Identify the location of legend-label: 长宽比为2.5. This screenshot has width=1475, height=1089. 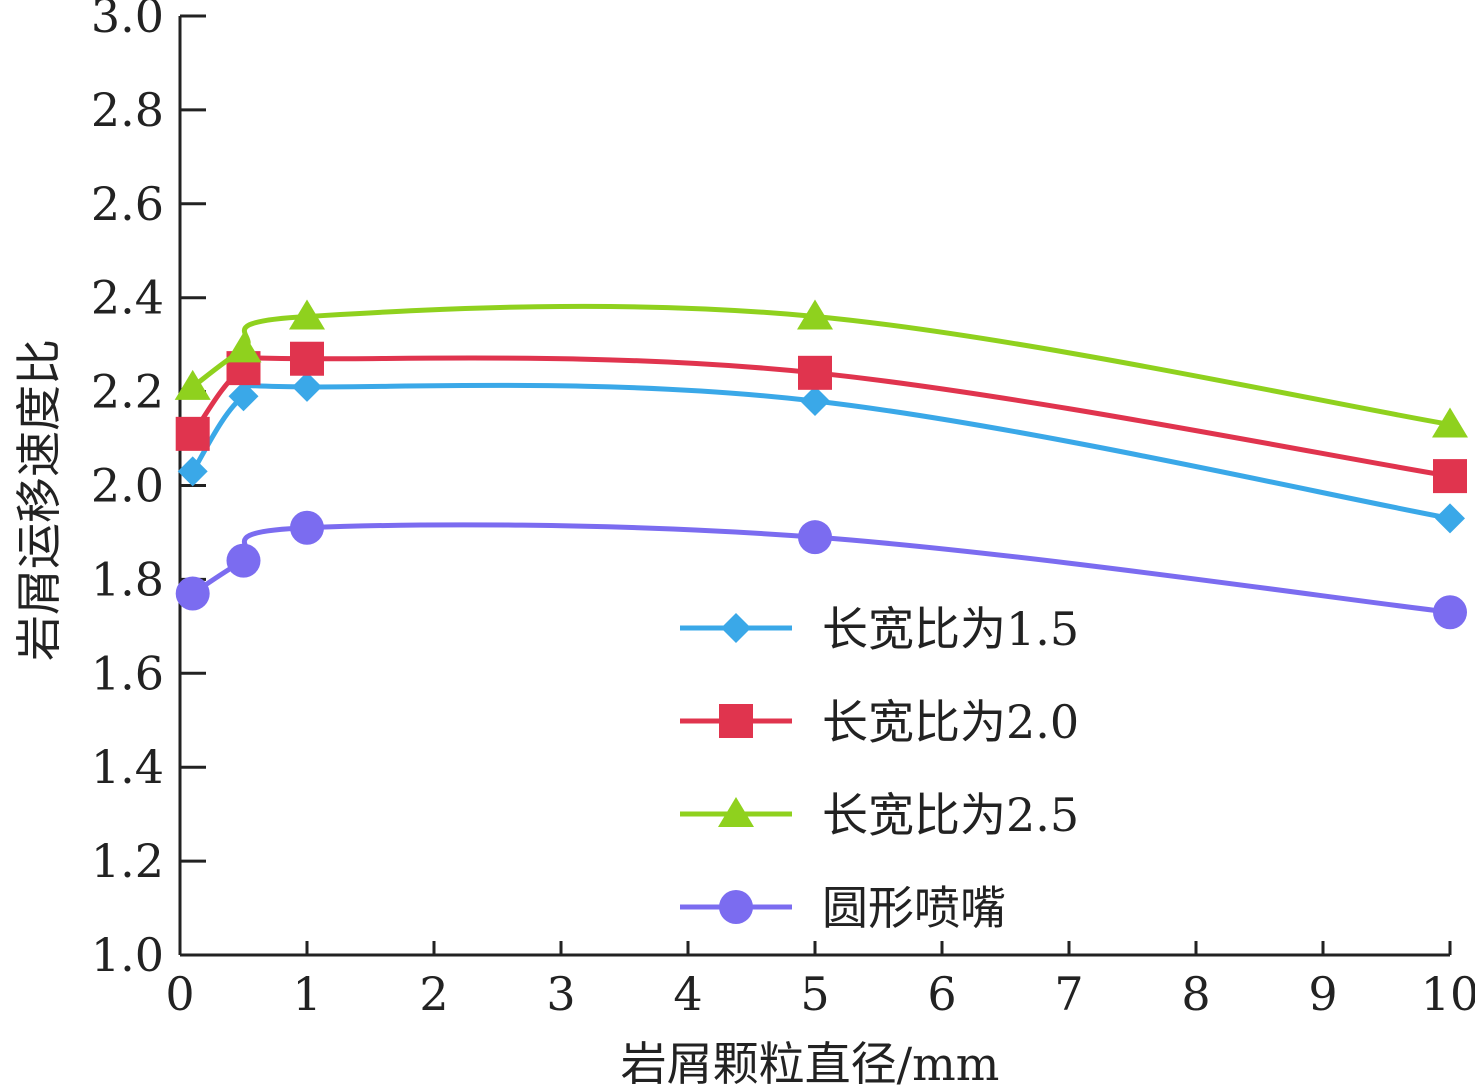
(950, 815).